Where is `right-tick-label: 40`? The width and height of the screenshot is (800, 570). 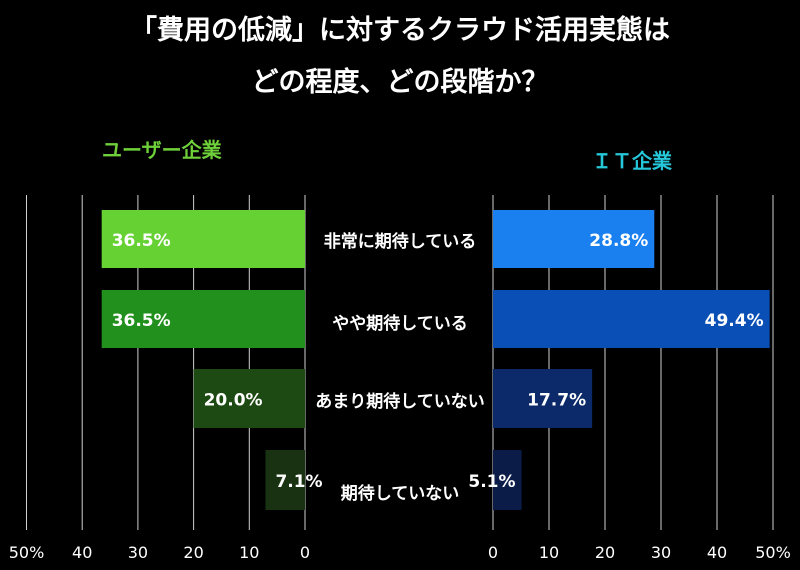 right-tick-label: 40 is located at coordinates (717, 552).